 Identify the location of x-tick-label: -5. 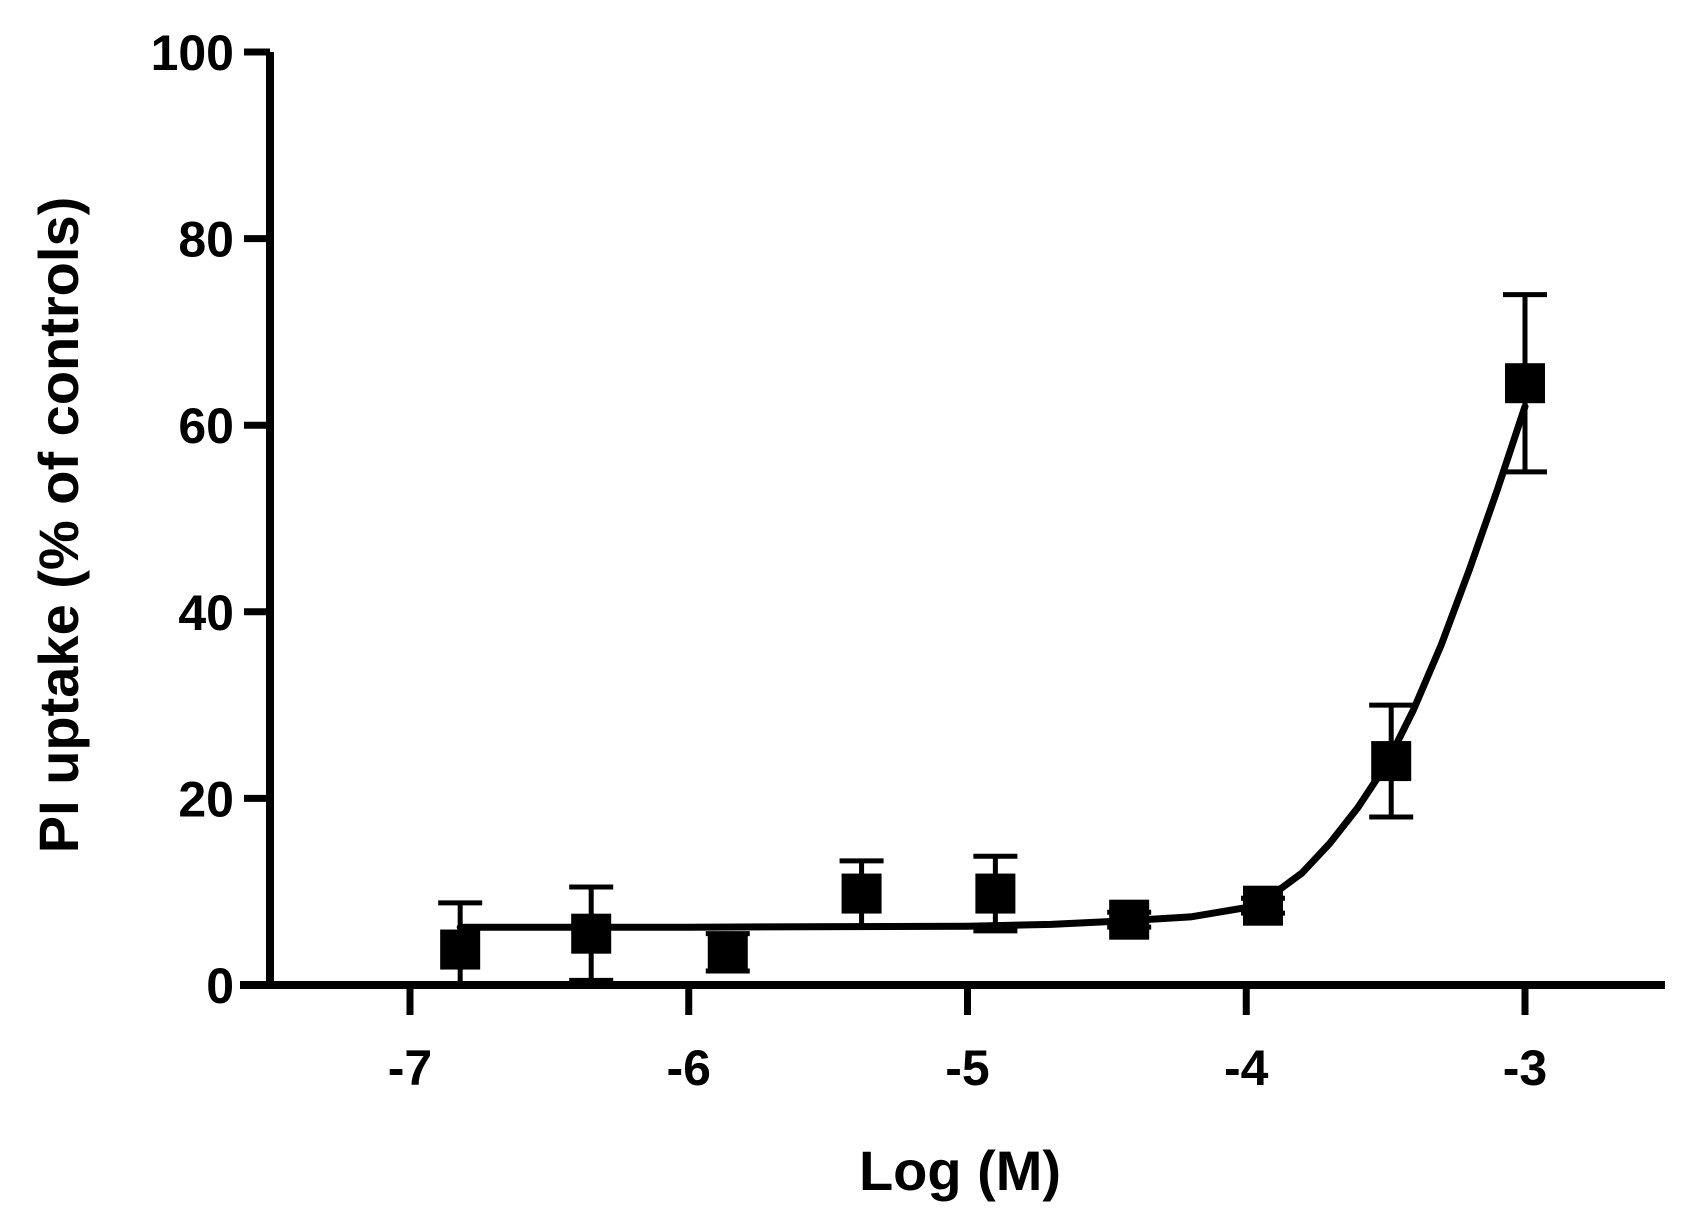
(967, 1068).